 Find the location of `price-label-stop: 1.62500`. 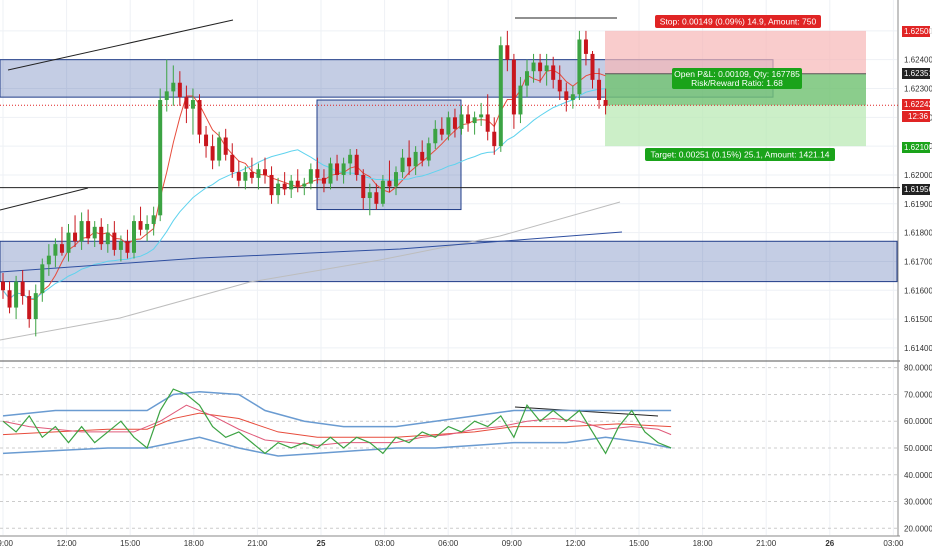

price-label-stop: 1.62500 is located at coordinates (917, 31).